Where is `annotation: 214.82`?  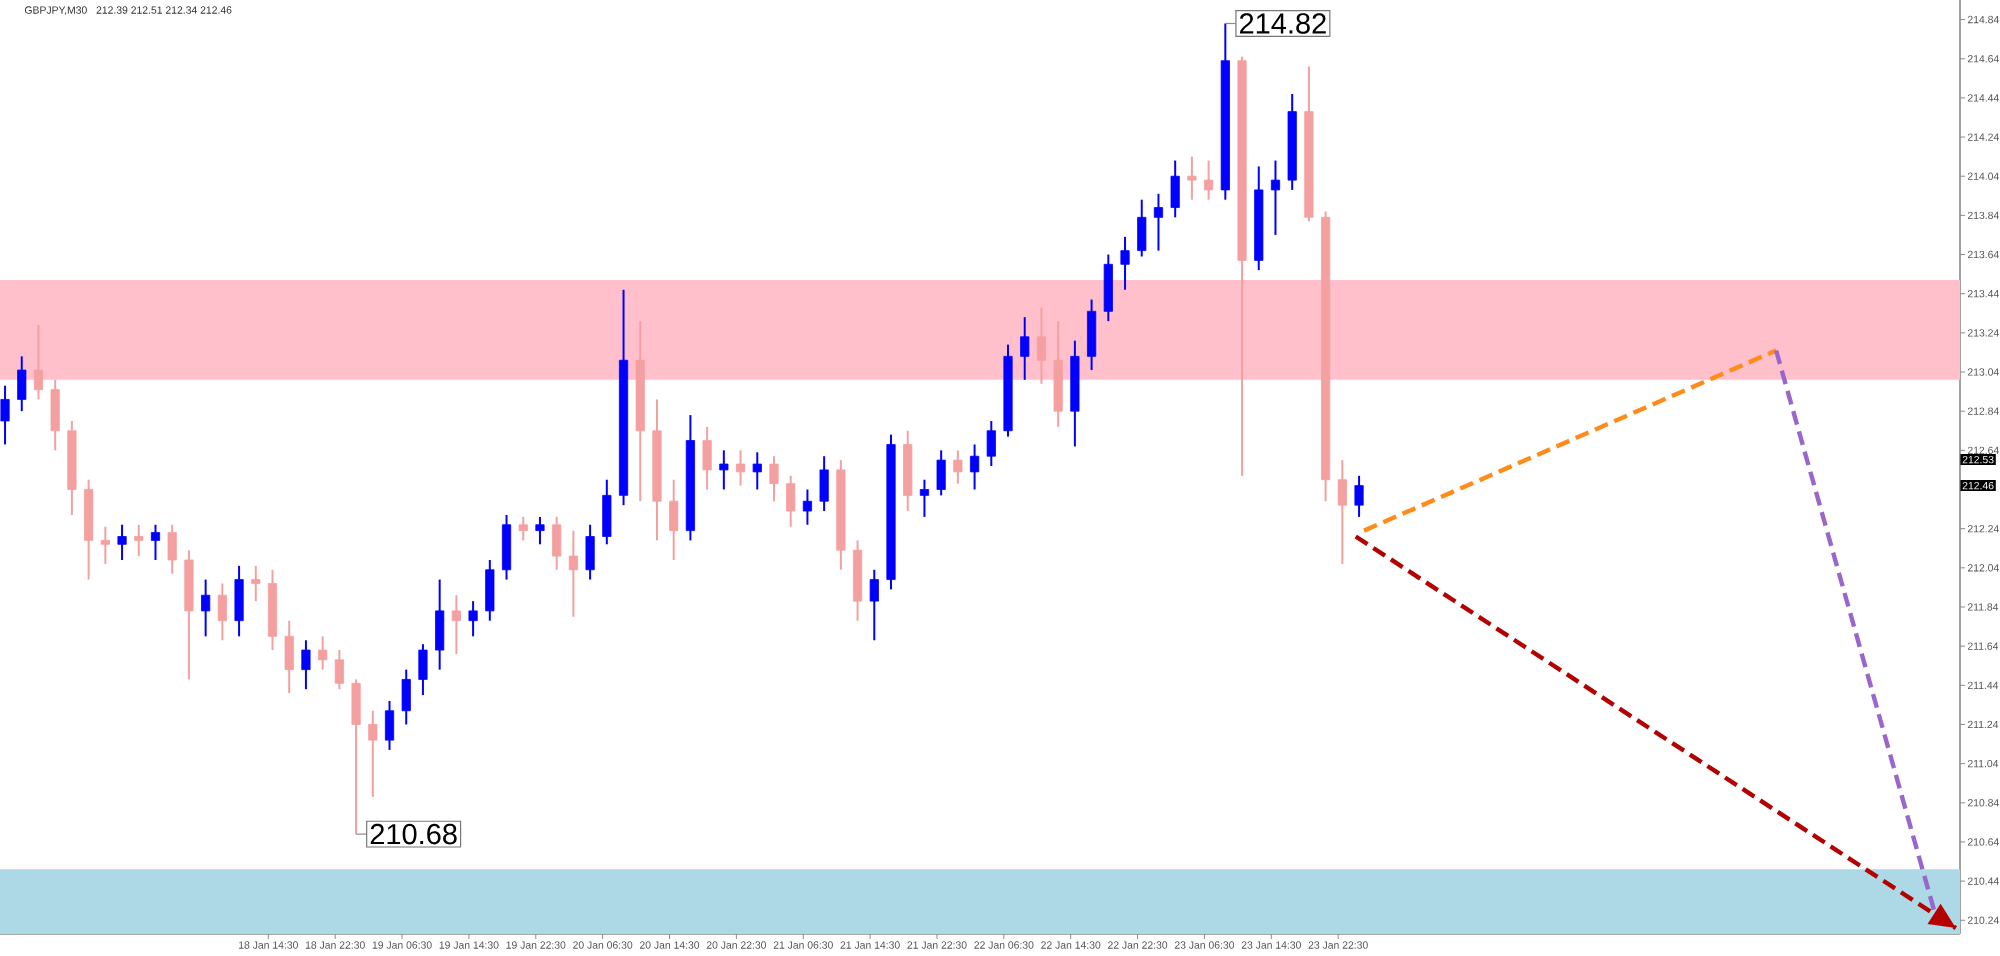
annotation: 214.82 is located at coordinates (1283, 23).